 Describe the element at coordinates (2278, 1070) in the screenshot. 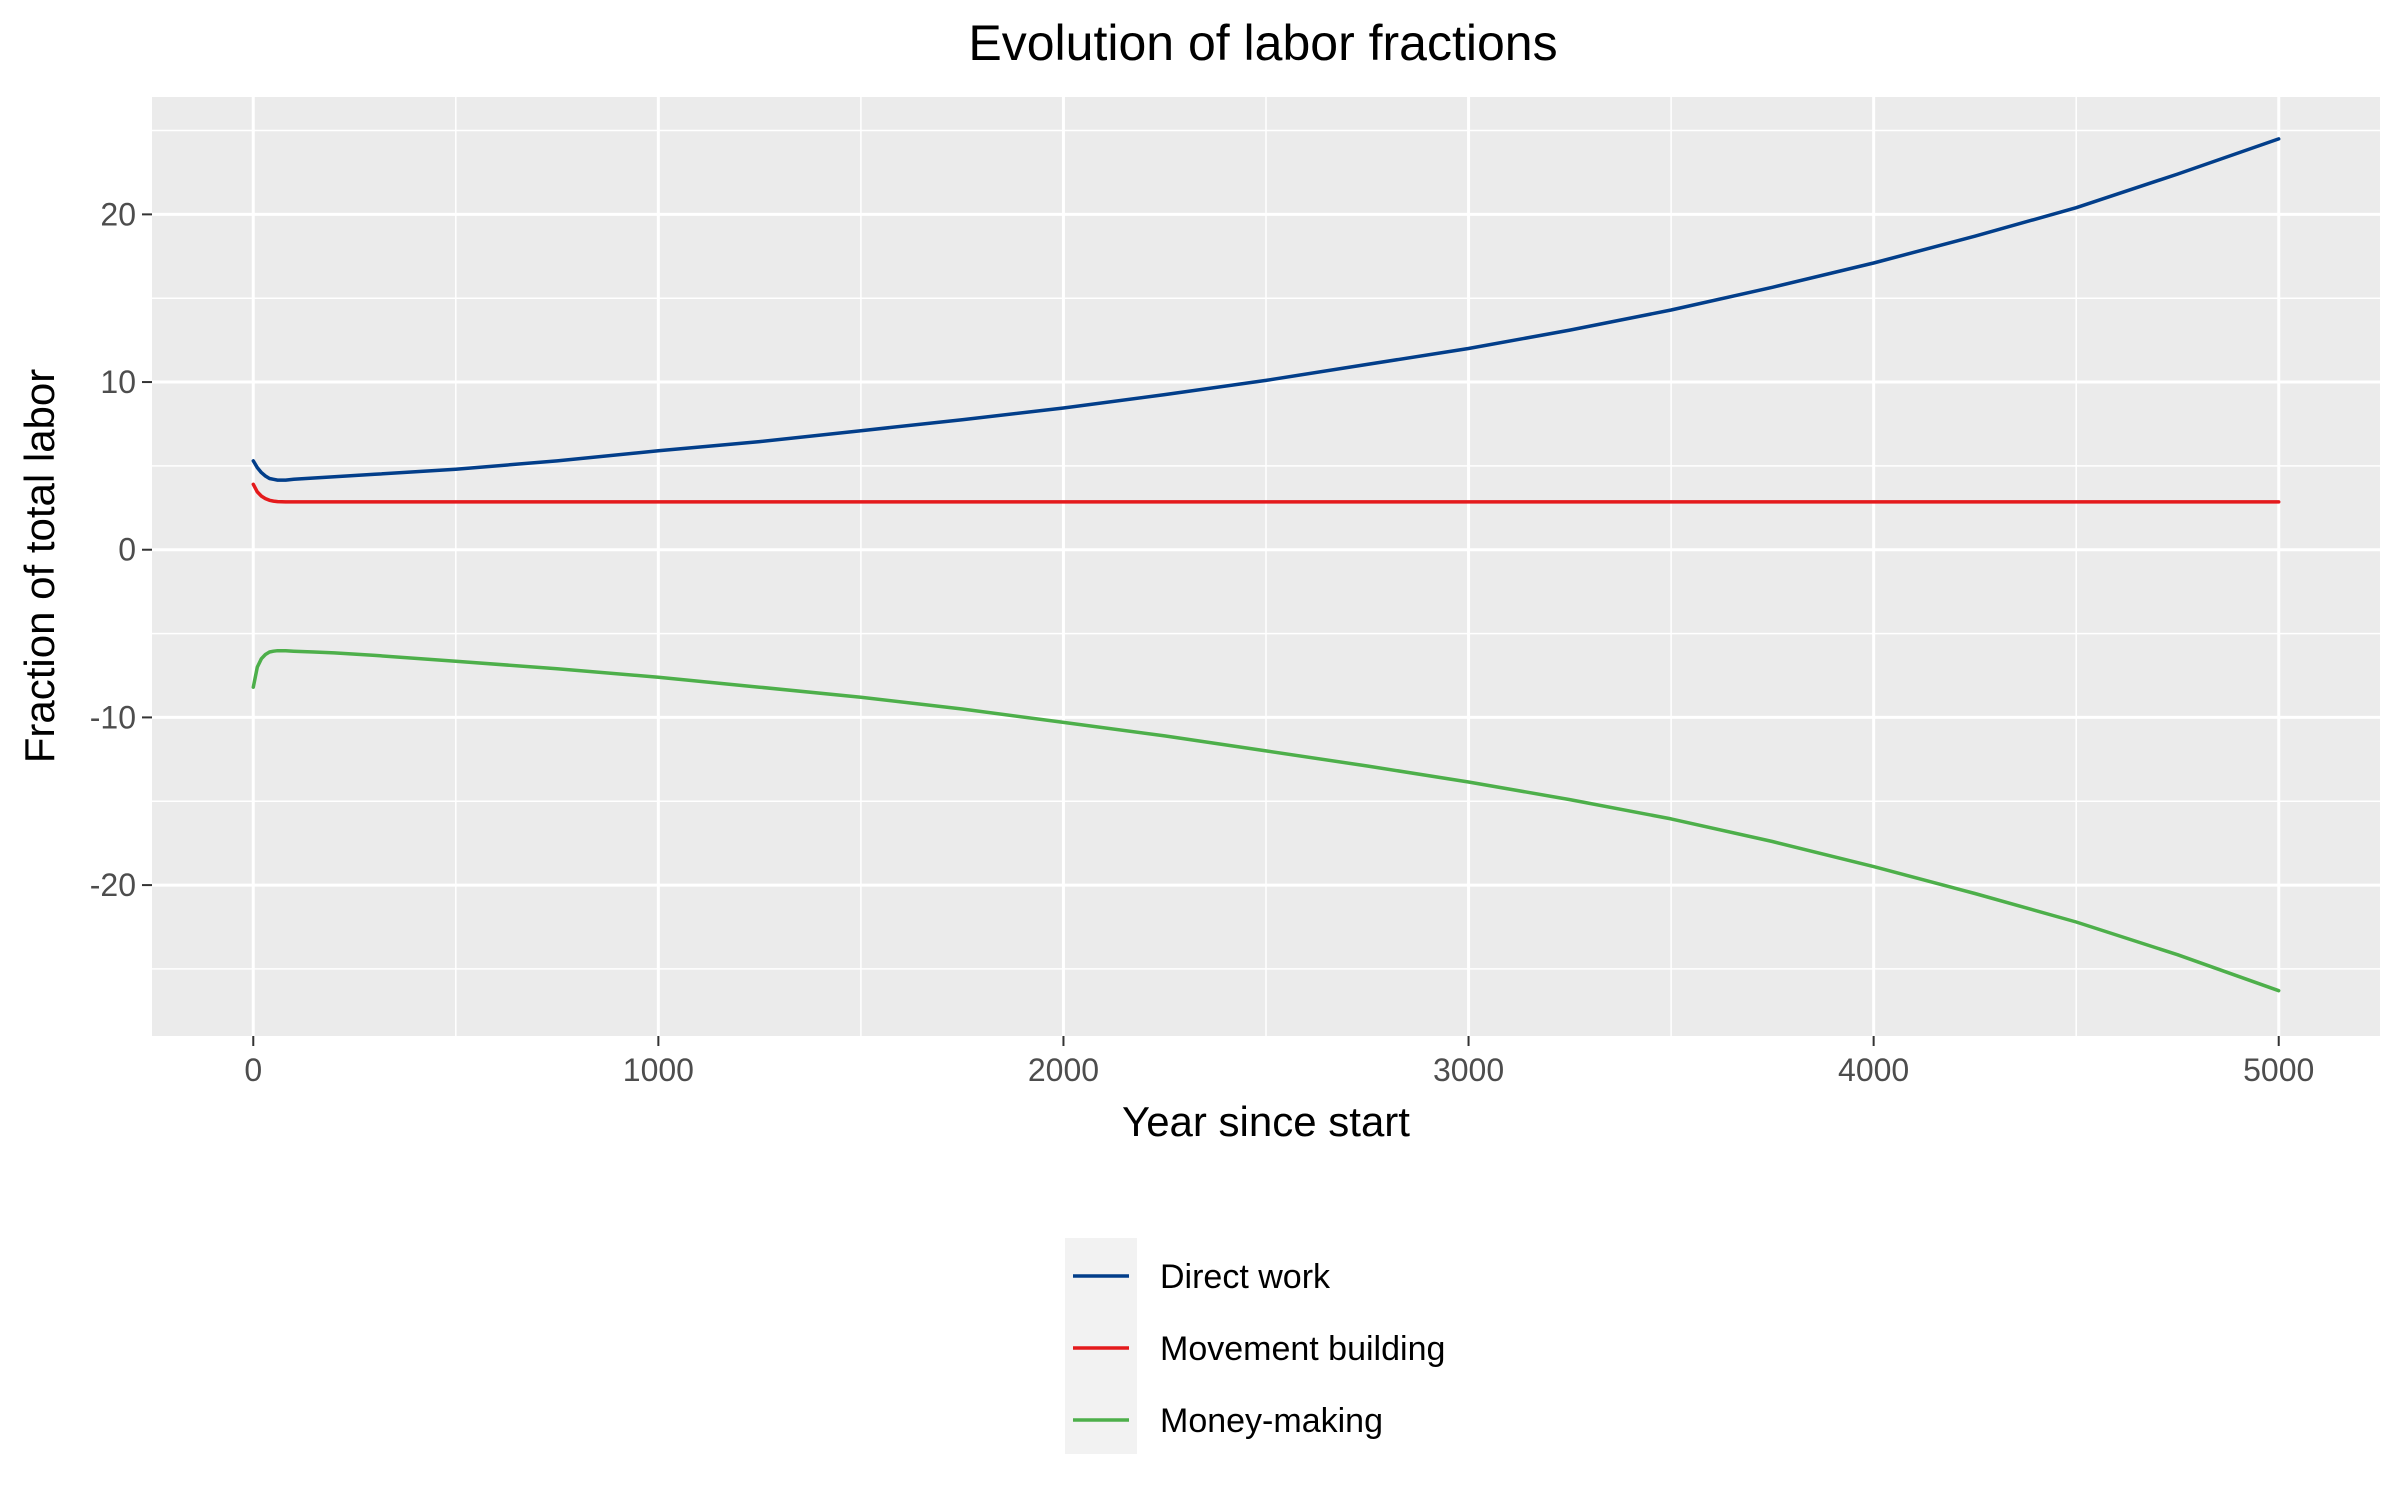

I see `x-tick-label: 5000` at that location.